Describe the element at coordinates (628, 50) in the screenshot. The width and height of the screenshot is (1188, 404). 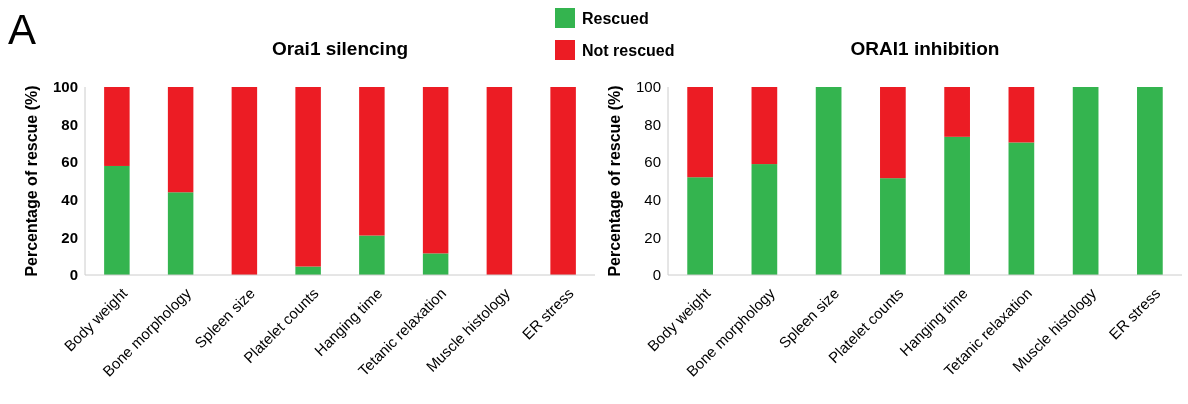
I see `legend-label: Not rescued` at that location.